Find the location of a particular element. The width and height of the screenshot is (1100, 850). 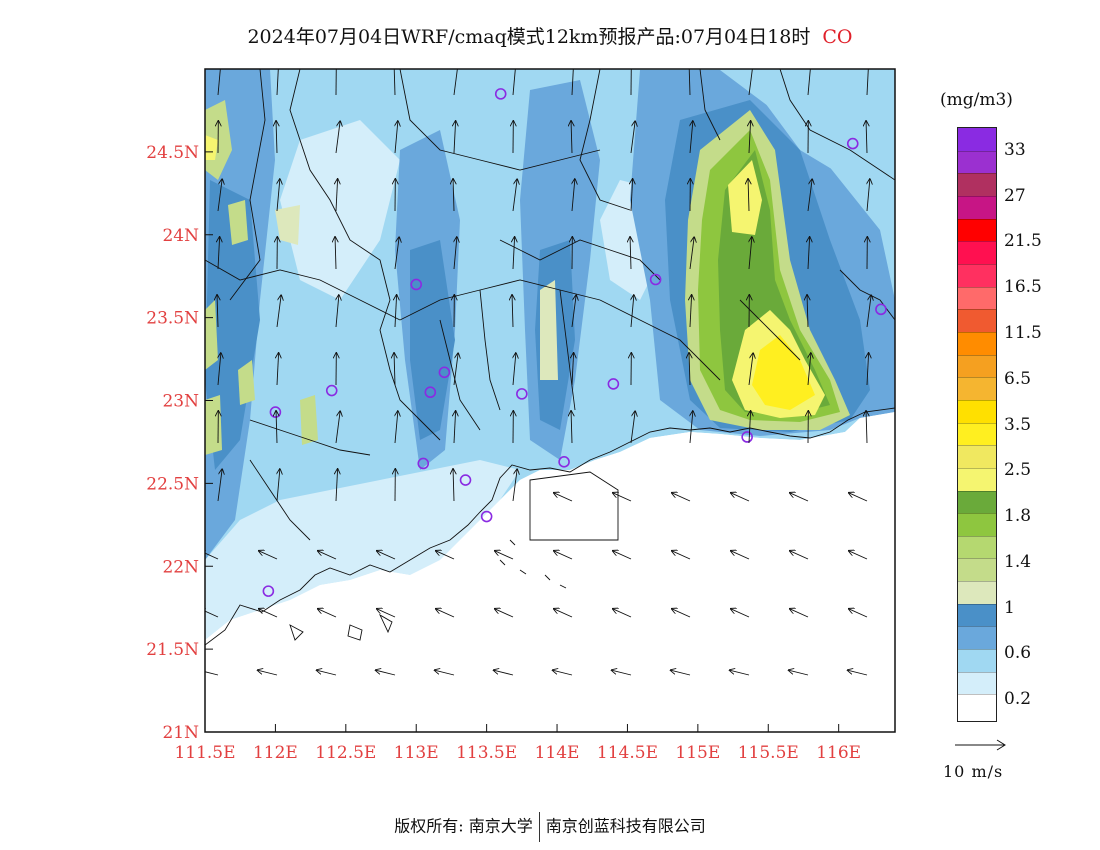

colorbar is located at coordinates (977, 424).